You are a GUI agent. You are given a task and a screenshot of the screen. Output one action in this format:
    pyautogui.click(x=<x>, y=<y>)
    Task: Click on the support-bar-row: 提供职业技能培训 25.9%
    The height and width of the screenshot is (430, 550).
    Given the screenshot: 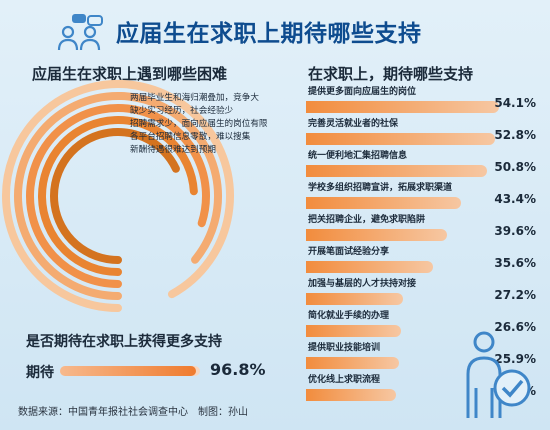 What is the action you would take?
    pyautogui.click(x=421, y=356)
    